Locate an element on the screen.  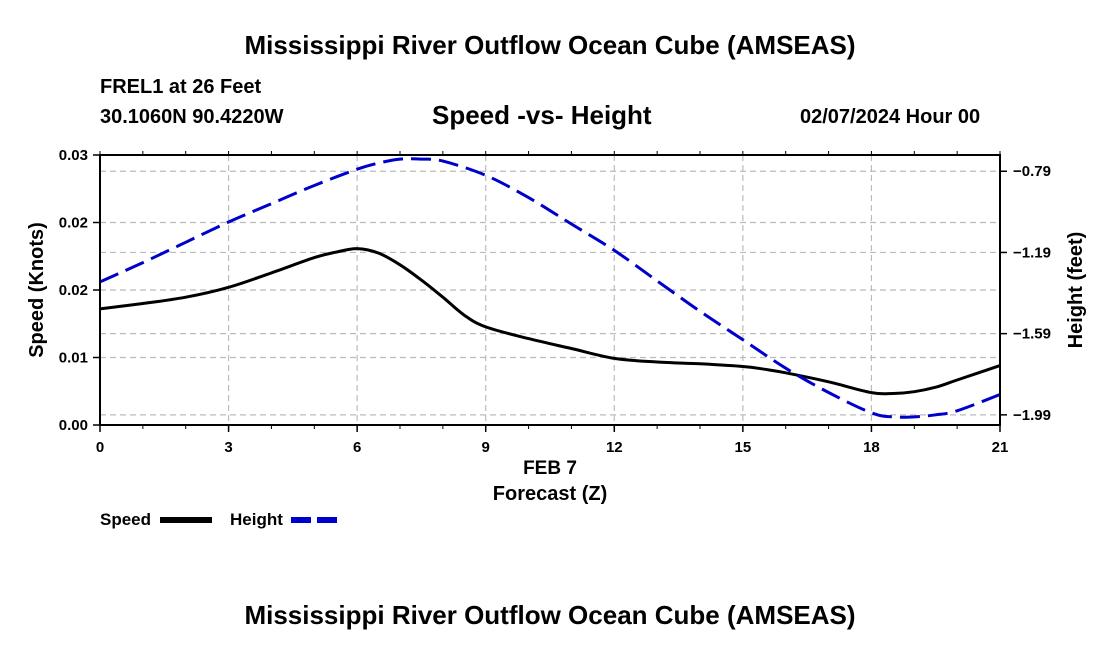
x-tick-label: 21 is located at coordinates (1000, 447).